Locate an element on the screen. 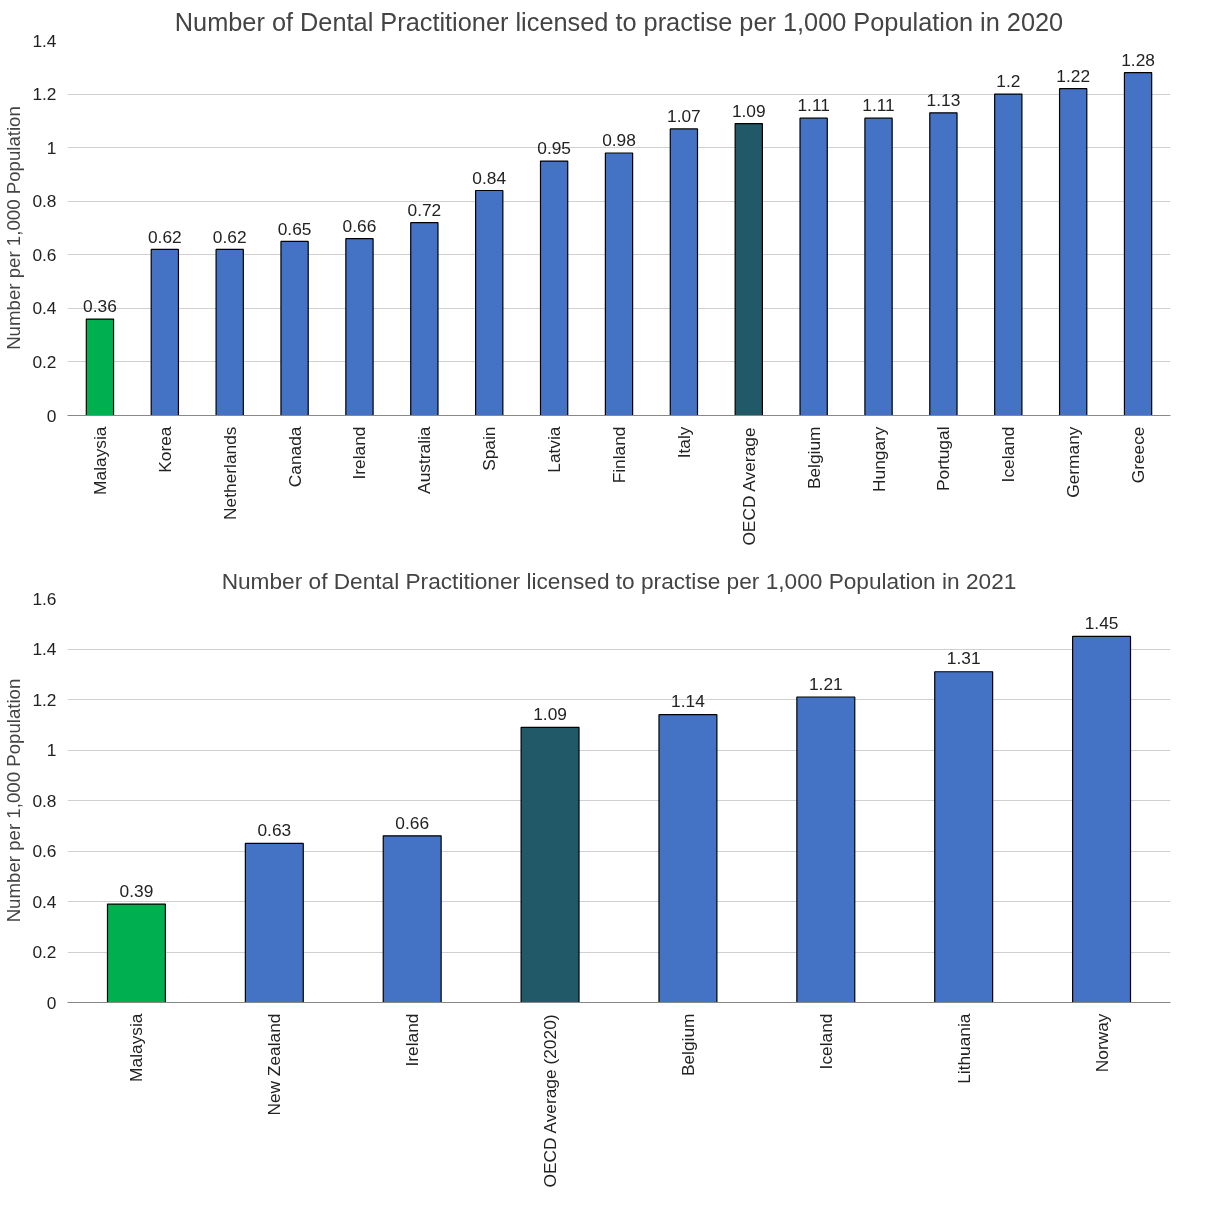 The image size is (1224, 1224). data-label: 1.14 is located at coordinates (688, 701).